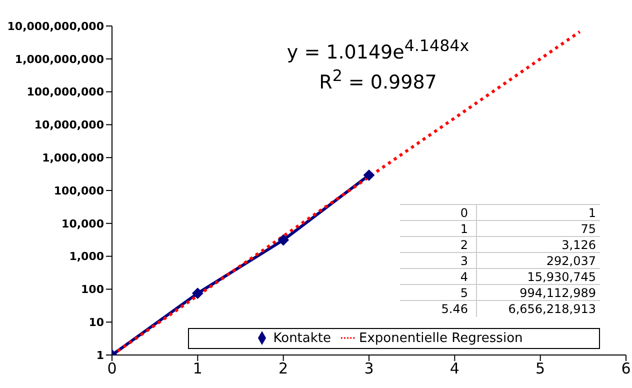 This screenshot has width=632, height=388. What do you see at coordinates (55, 26) in the screenshot?
I see `y-tick-label: 10,000,000,000` at bounding box center [55, 26].